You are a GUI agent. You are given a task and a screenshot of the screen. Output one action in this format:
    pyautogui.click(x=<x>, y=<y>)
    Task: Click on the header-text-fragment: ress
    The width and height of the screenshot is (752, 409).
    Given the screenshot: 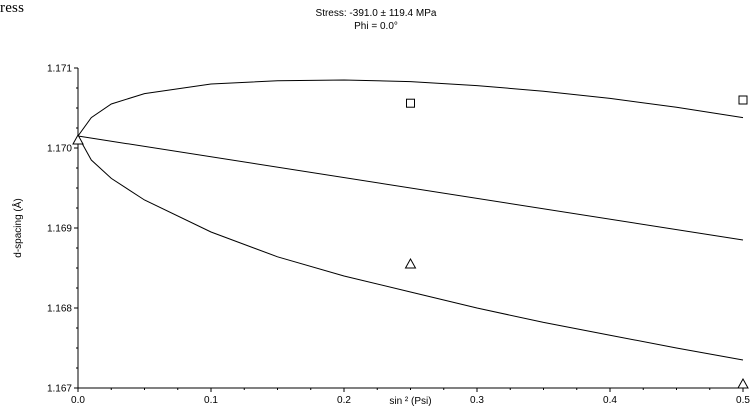 What is the action you would take?
    pyautogui.click(x=12, y=8)
    